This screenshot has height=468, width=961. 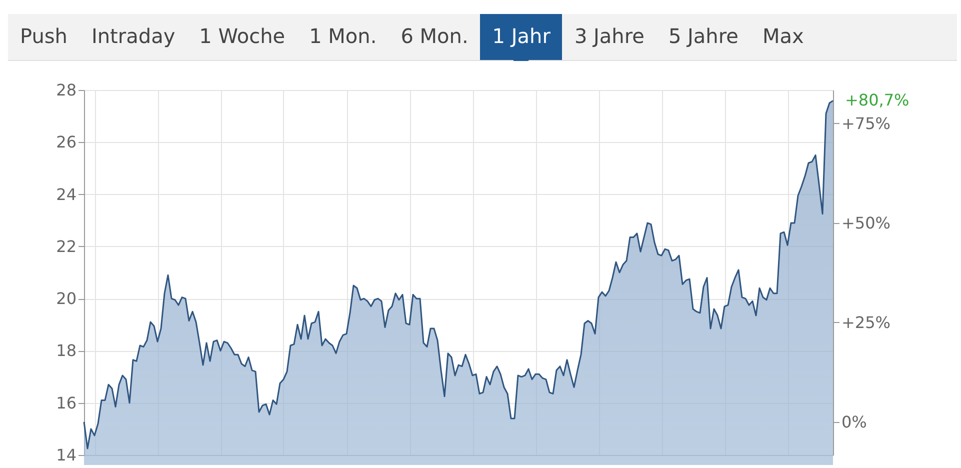 I want to click on text: +80,7%, so click(x=877, y=100).